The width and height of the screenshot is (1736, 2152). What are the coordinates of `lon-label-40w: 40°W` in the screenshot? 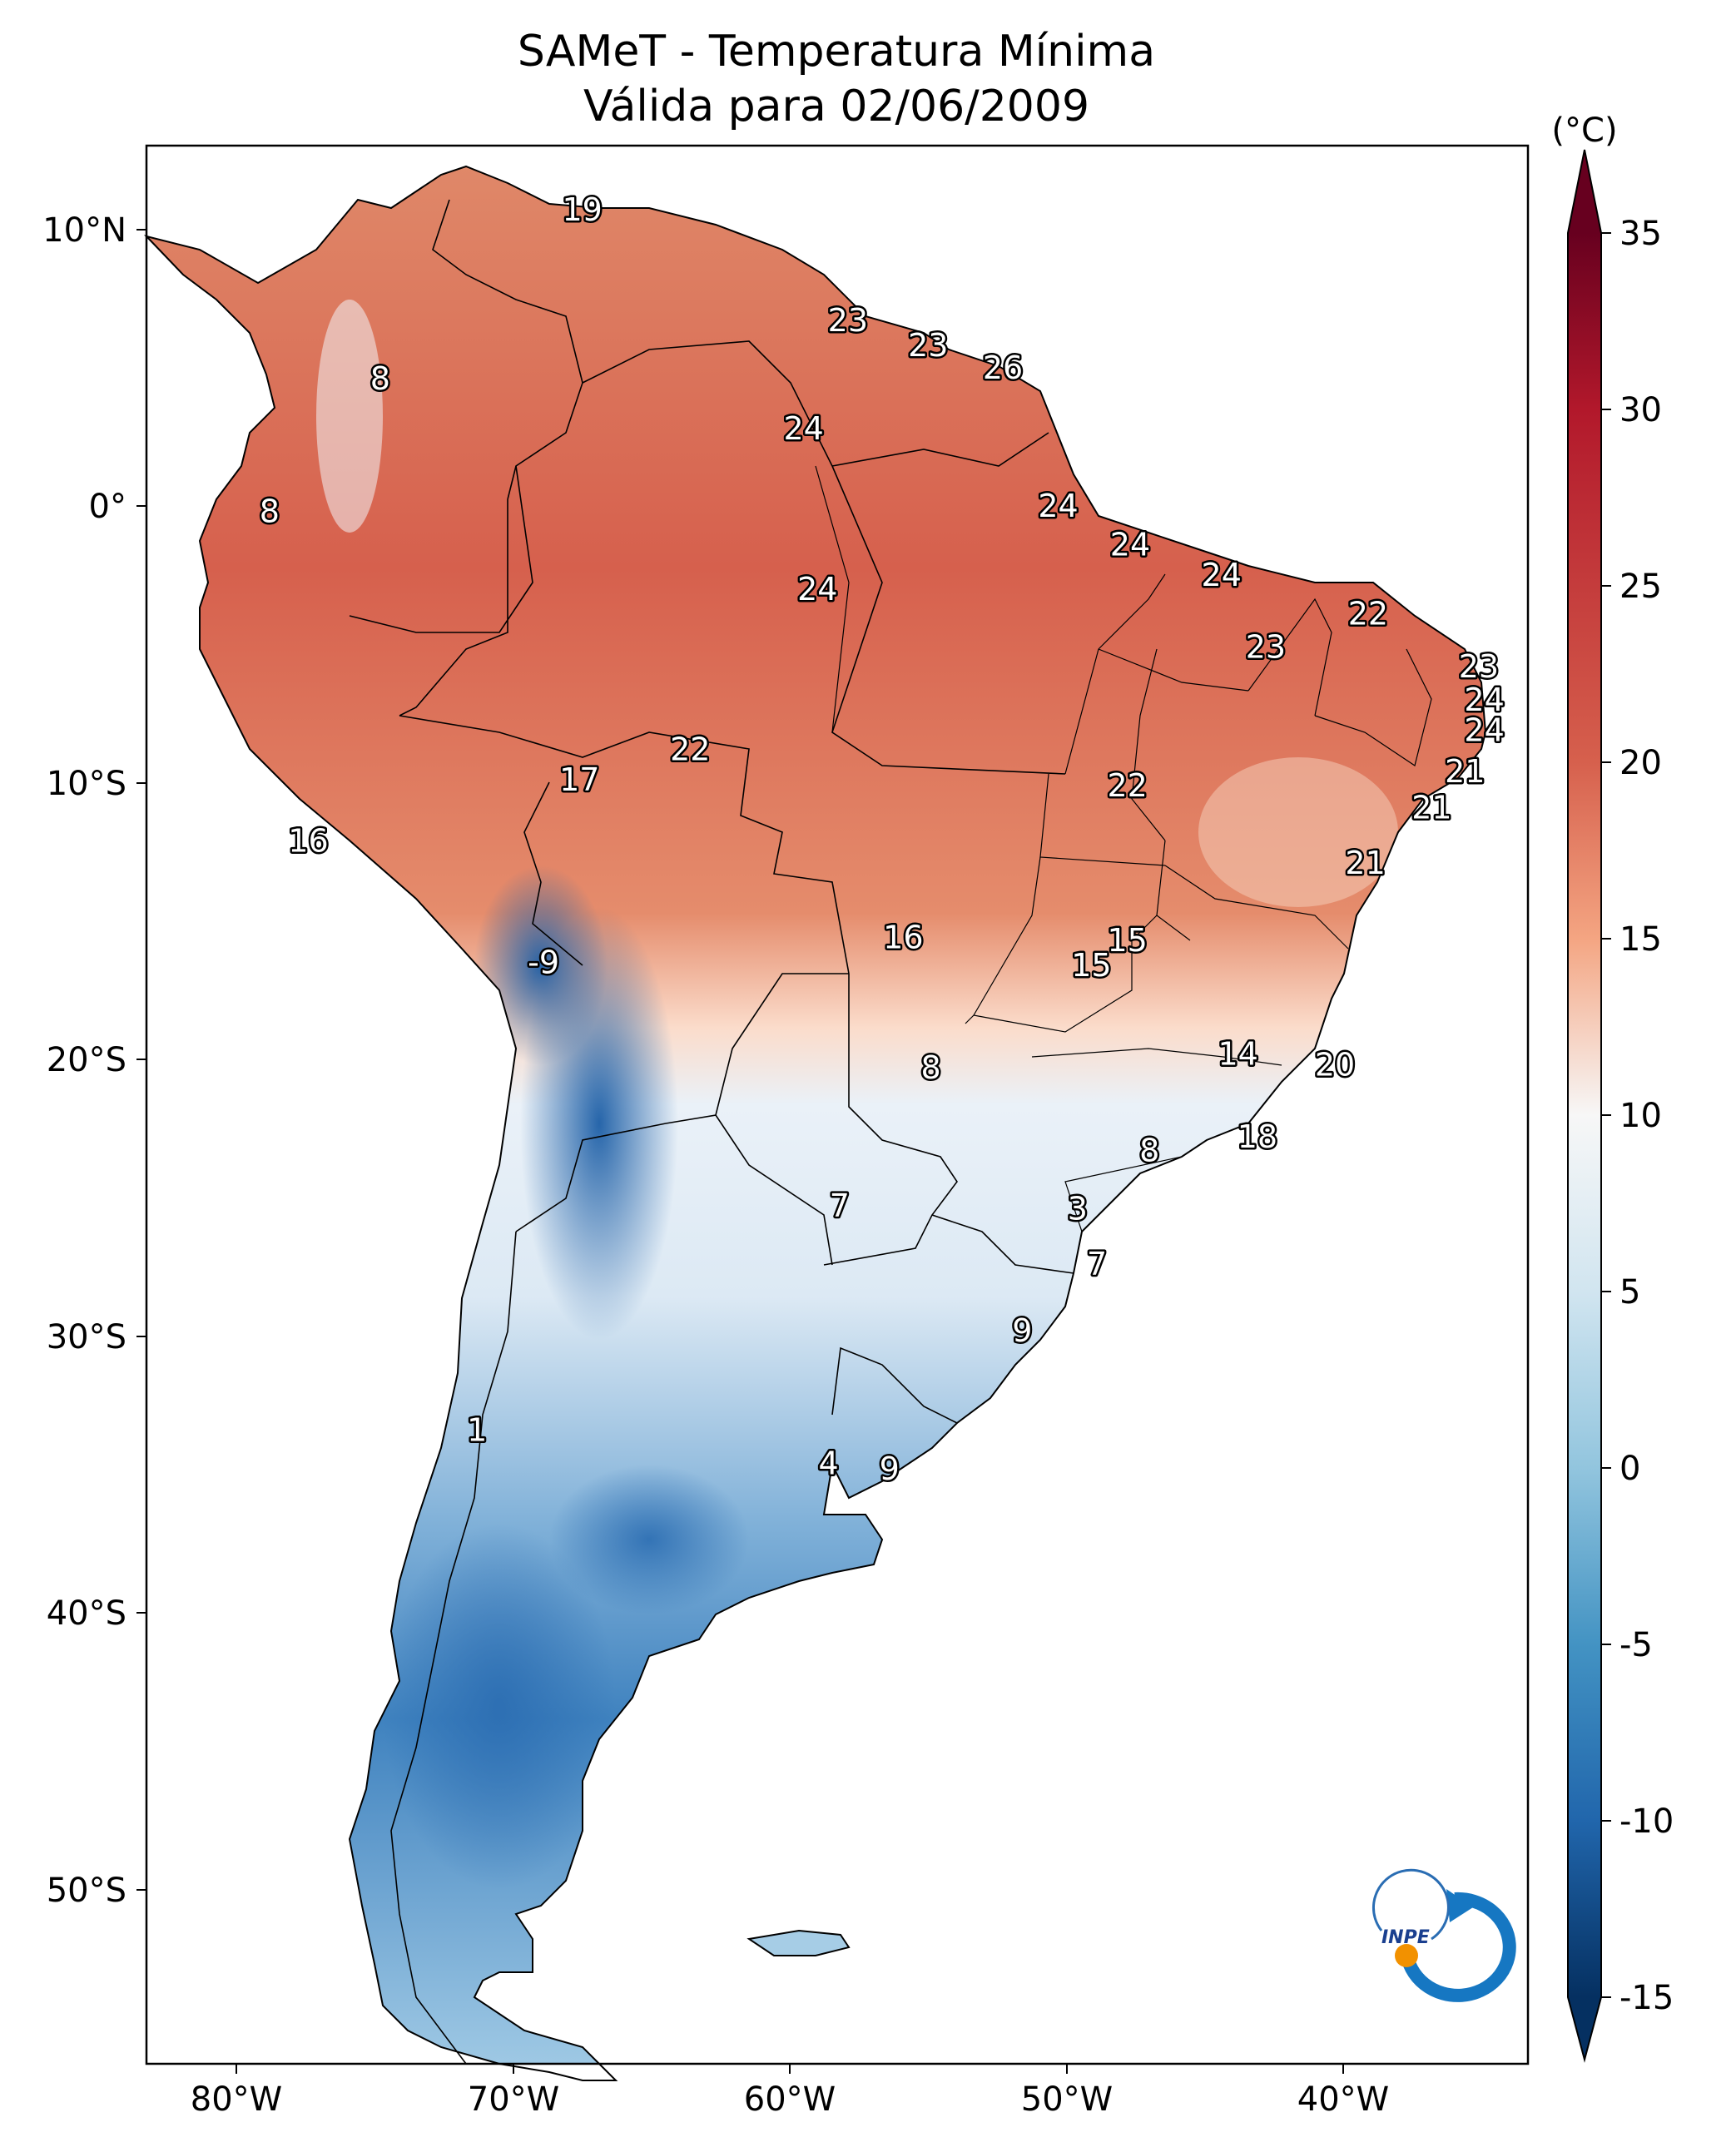 It's located at (1343, 2099).